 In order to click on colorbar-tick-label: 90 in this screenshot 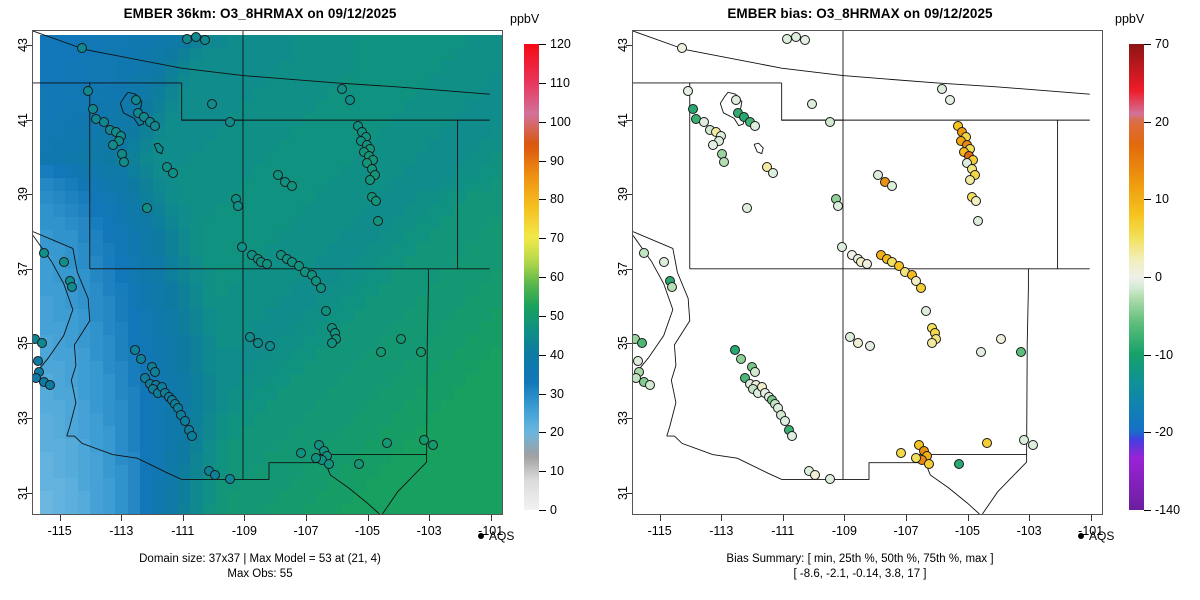, I will do `click(557, 160)`.